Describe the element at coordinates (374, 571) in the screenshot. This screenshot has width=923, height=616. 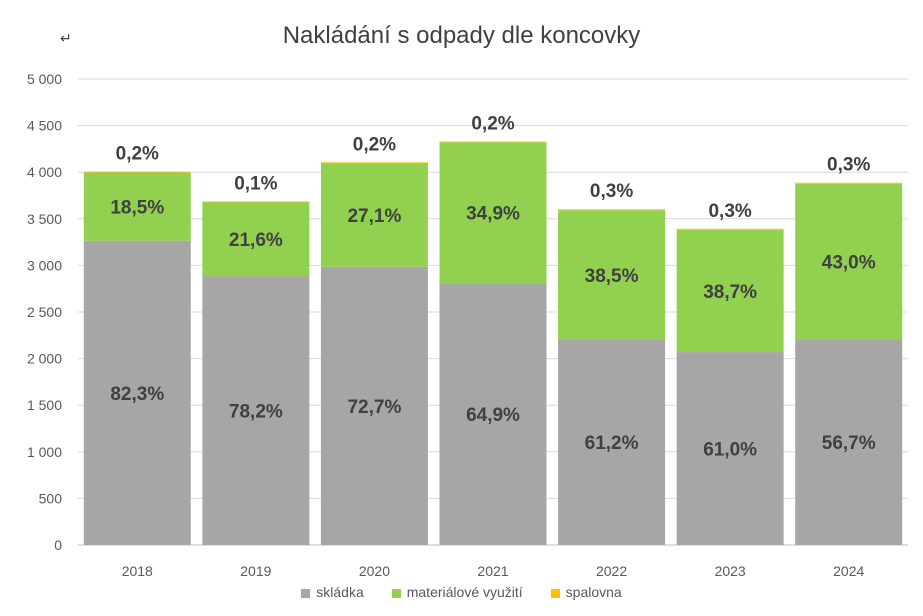
I see `x-tick-label: 2020` at that location.